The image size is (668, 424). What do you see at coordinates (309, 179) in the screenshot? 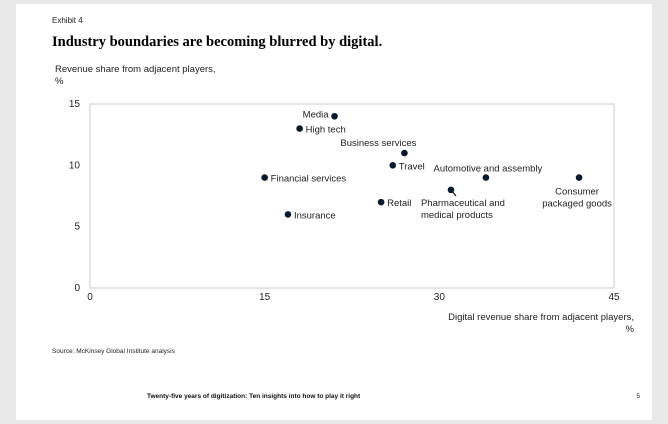
I see `point-label: Financial services` at bounding box center [309, 179].